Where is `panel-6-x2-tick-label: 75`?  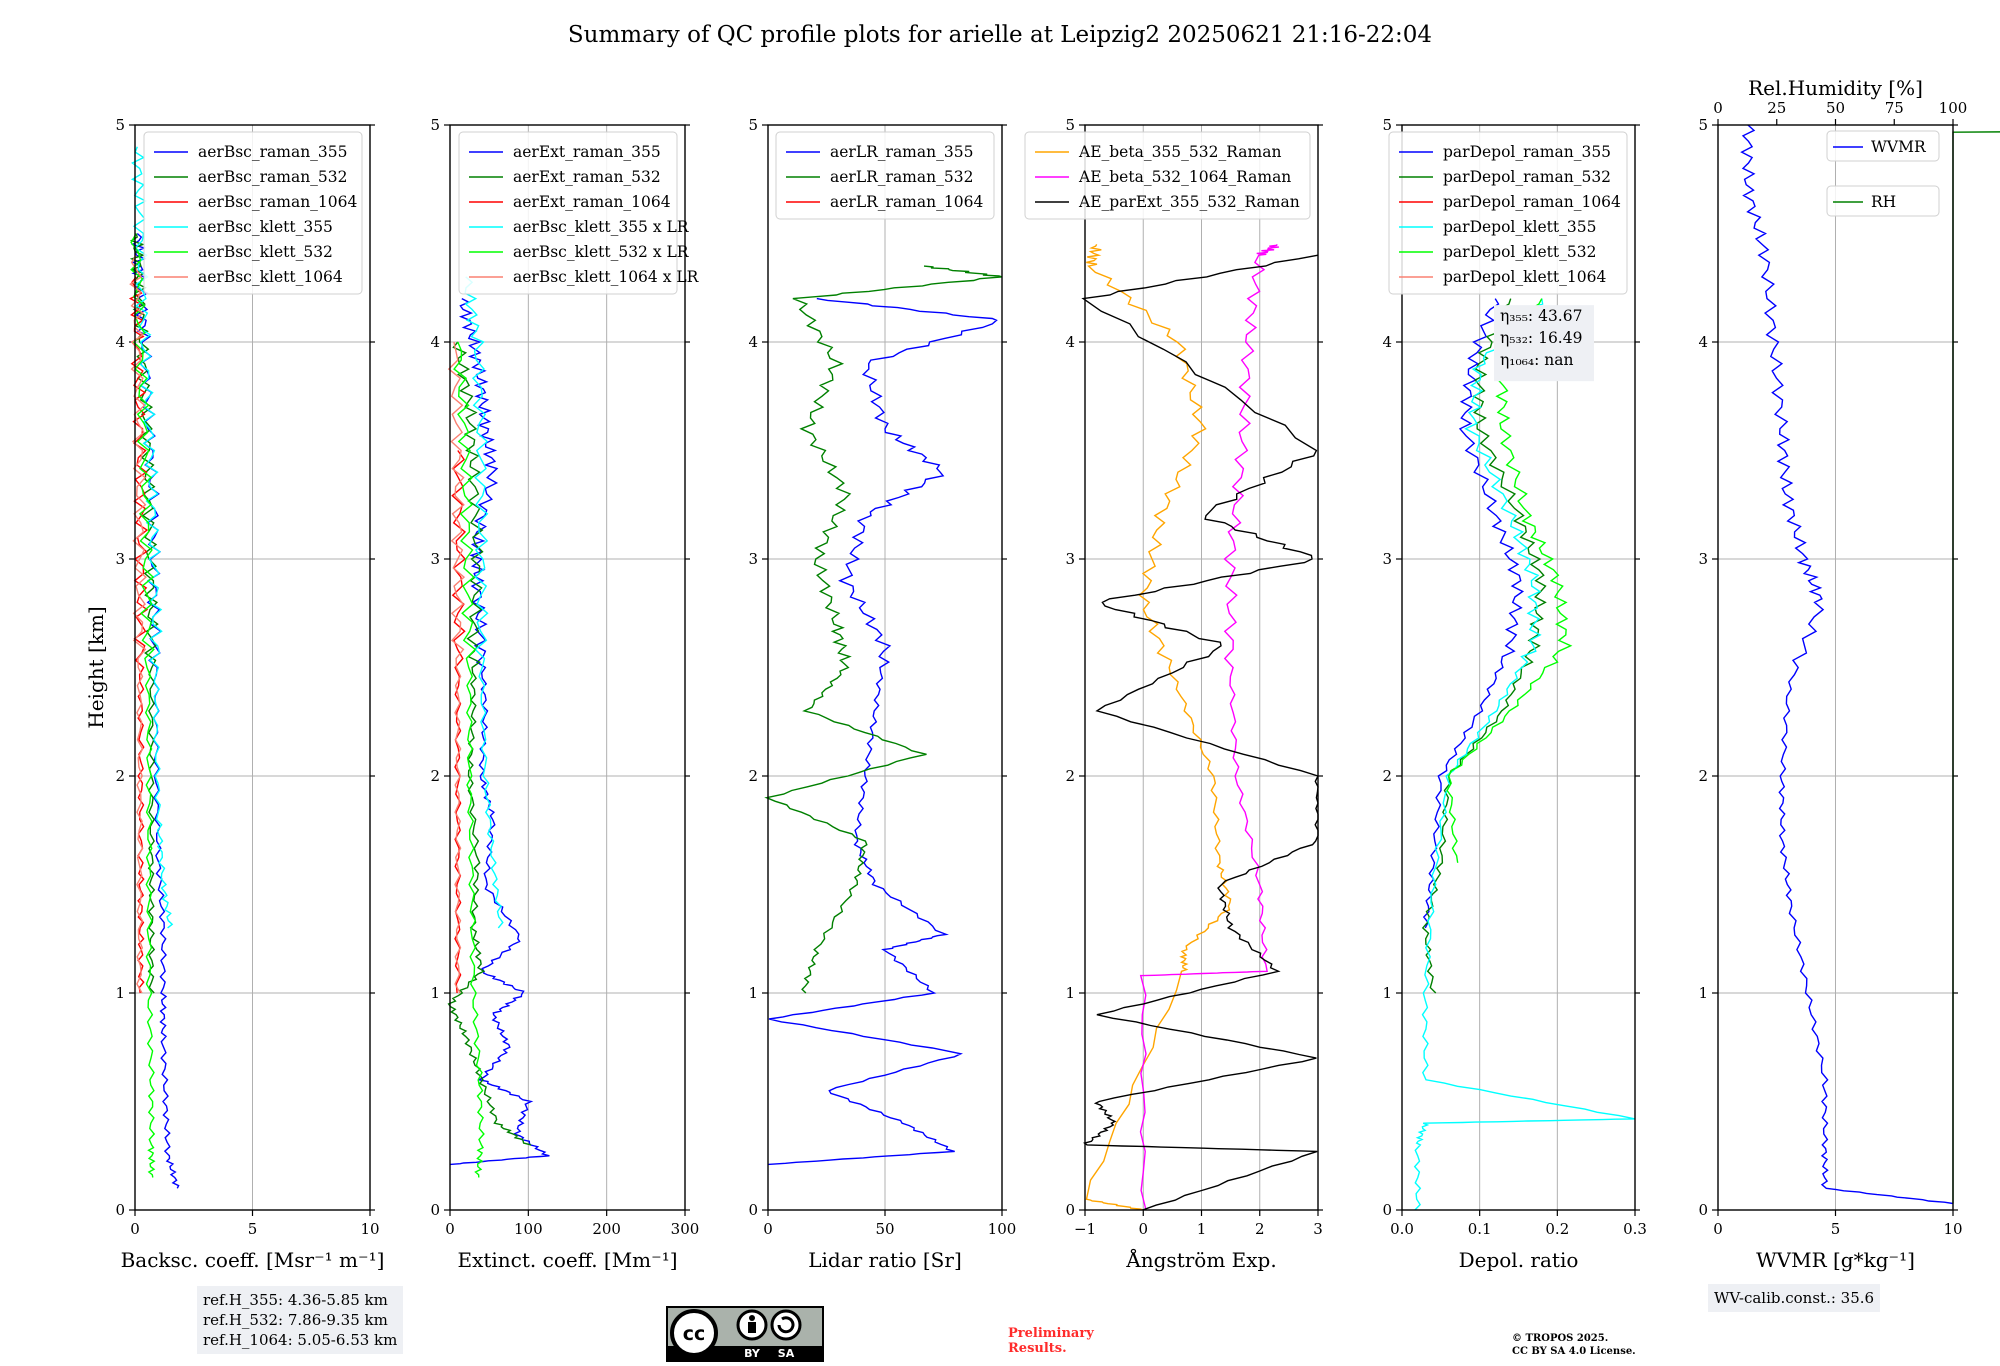 panel-6-x2-tick-label: 75 is located at coordinates (1894, 108).